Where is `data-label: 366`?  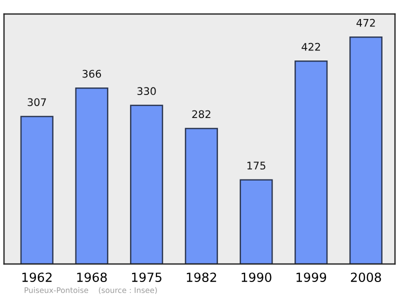
data-label: 366 is located at coordinates (92, 74).